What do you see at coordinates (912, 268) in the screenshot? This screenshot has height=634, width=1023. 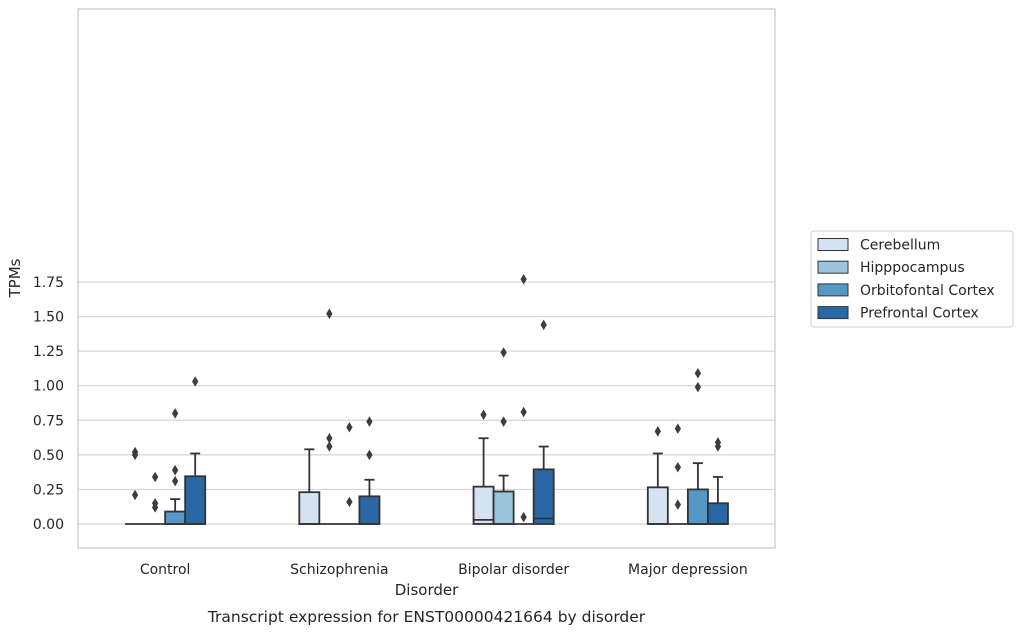 I see `legend-label: Hipppocampus` at bounding box center [912, 268].